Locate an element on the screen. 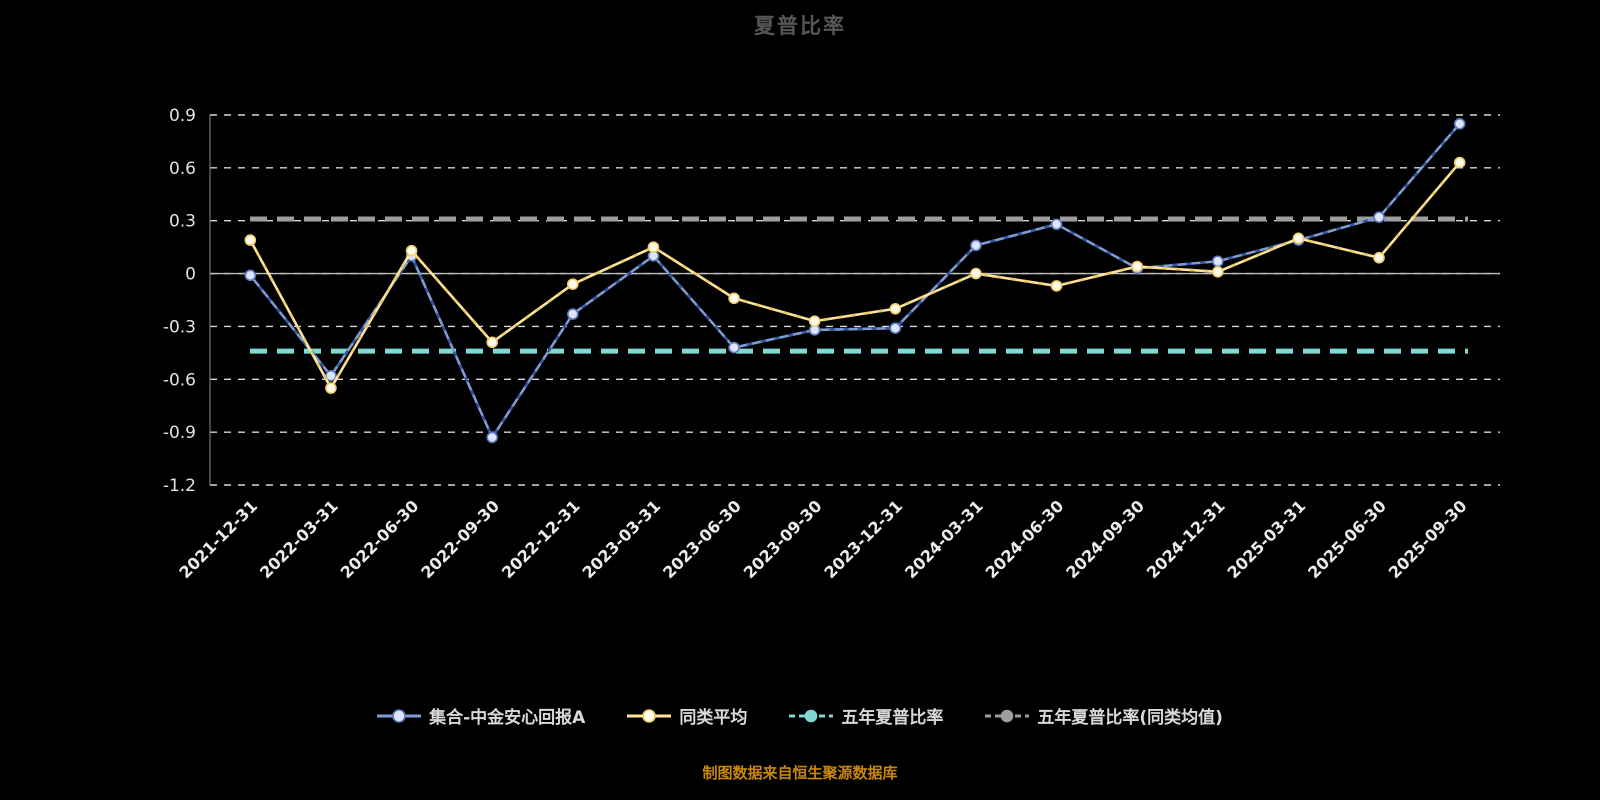  x-tick-label: 2023-06-30 is located at coordinates (702, 539).